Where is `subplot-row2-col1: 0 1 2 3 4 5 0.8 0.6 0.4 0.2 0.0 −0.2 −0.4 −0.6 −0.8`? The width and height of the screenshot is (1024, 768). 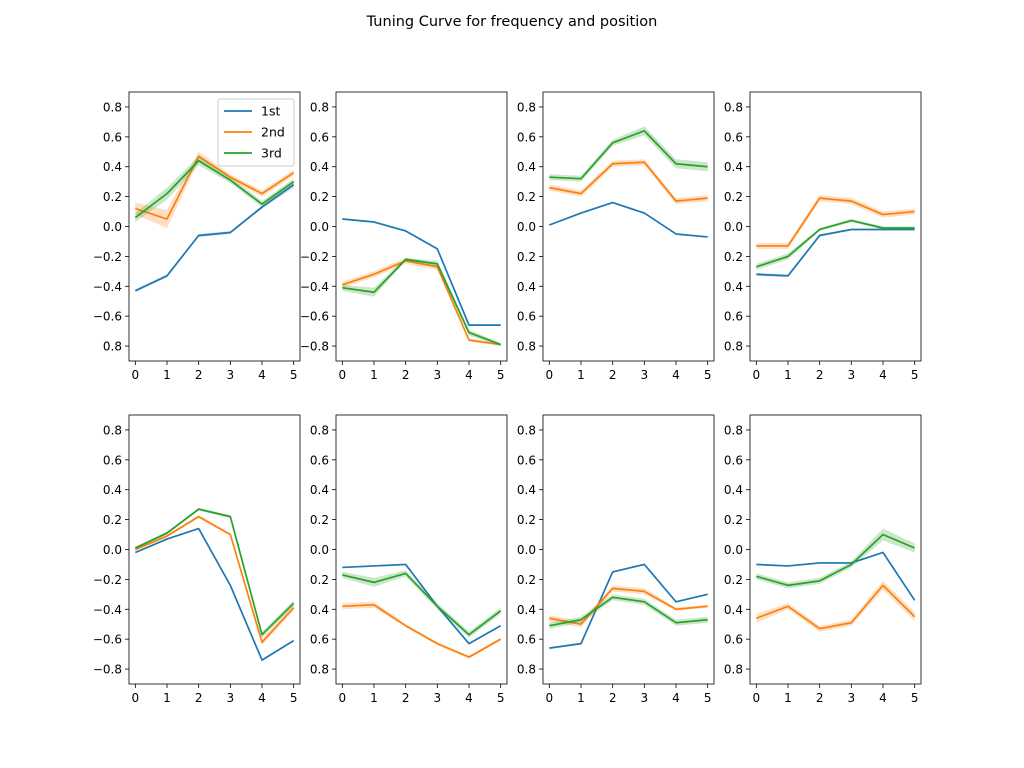 subplot-row2-col1: 0 1 2 3 4 5 0.8 0.6 0.4 0.2 0.0 −0.2 −0.4 −0.6 −0.8 is located at coordinates (197, 559).